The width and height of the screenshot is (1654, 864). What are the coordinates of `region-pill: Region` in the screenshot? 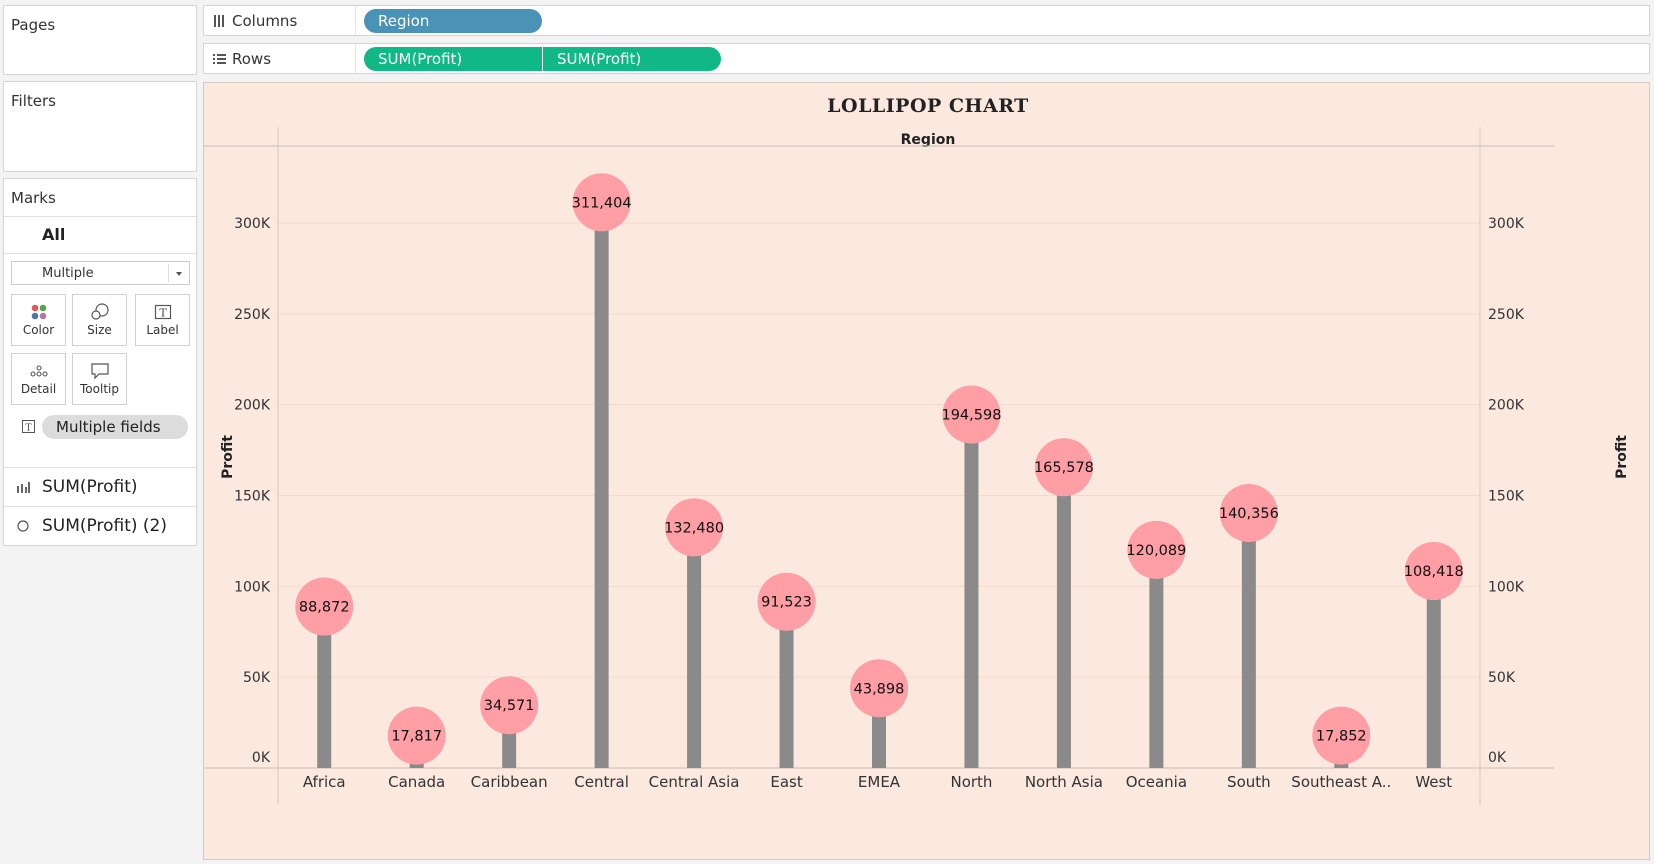 It's located at (453, 21).